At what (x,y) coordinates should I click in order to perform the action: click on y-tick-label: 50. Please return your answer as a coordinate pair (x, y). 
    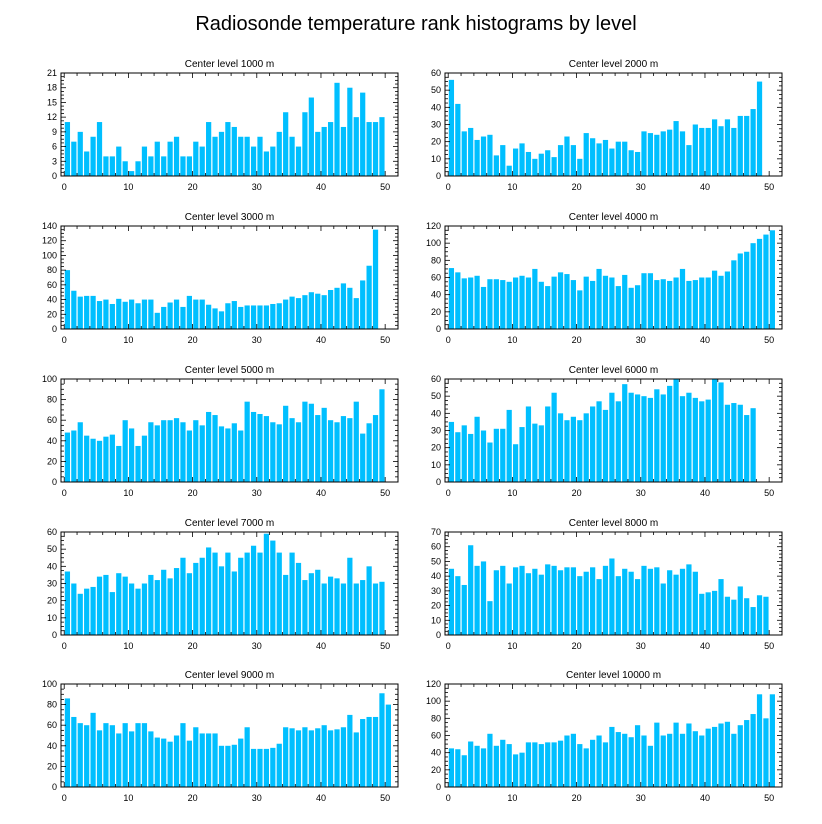
    Looking at the image, I should click on (52, 549).